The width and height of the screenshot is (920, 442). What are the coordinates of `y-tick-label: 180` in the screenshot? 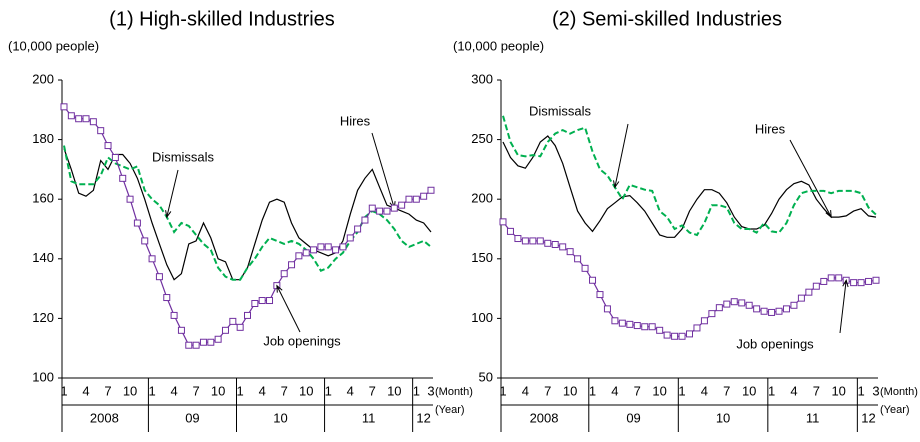 It's located at (43, 138).